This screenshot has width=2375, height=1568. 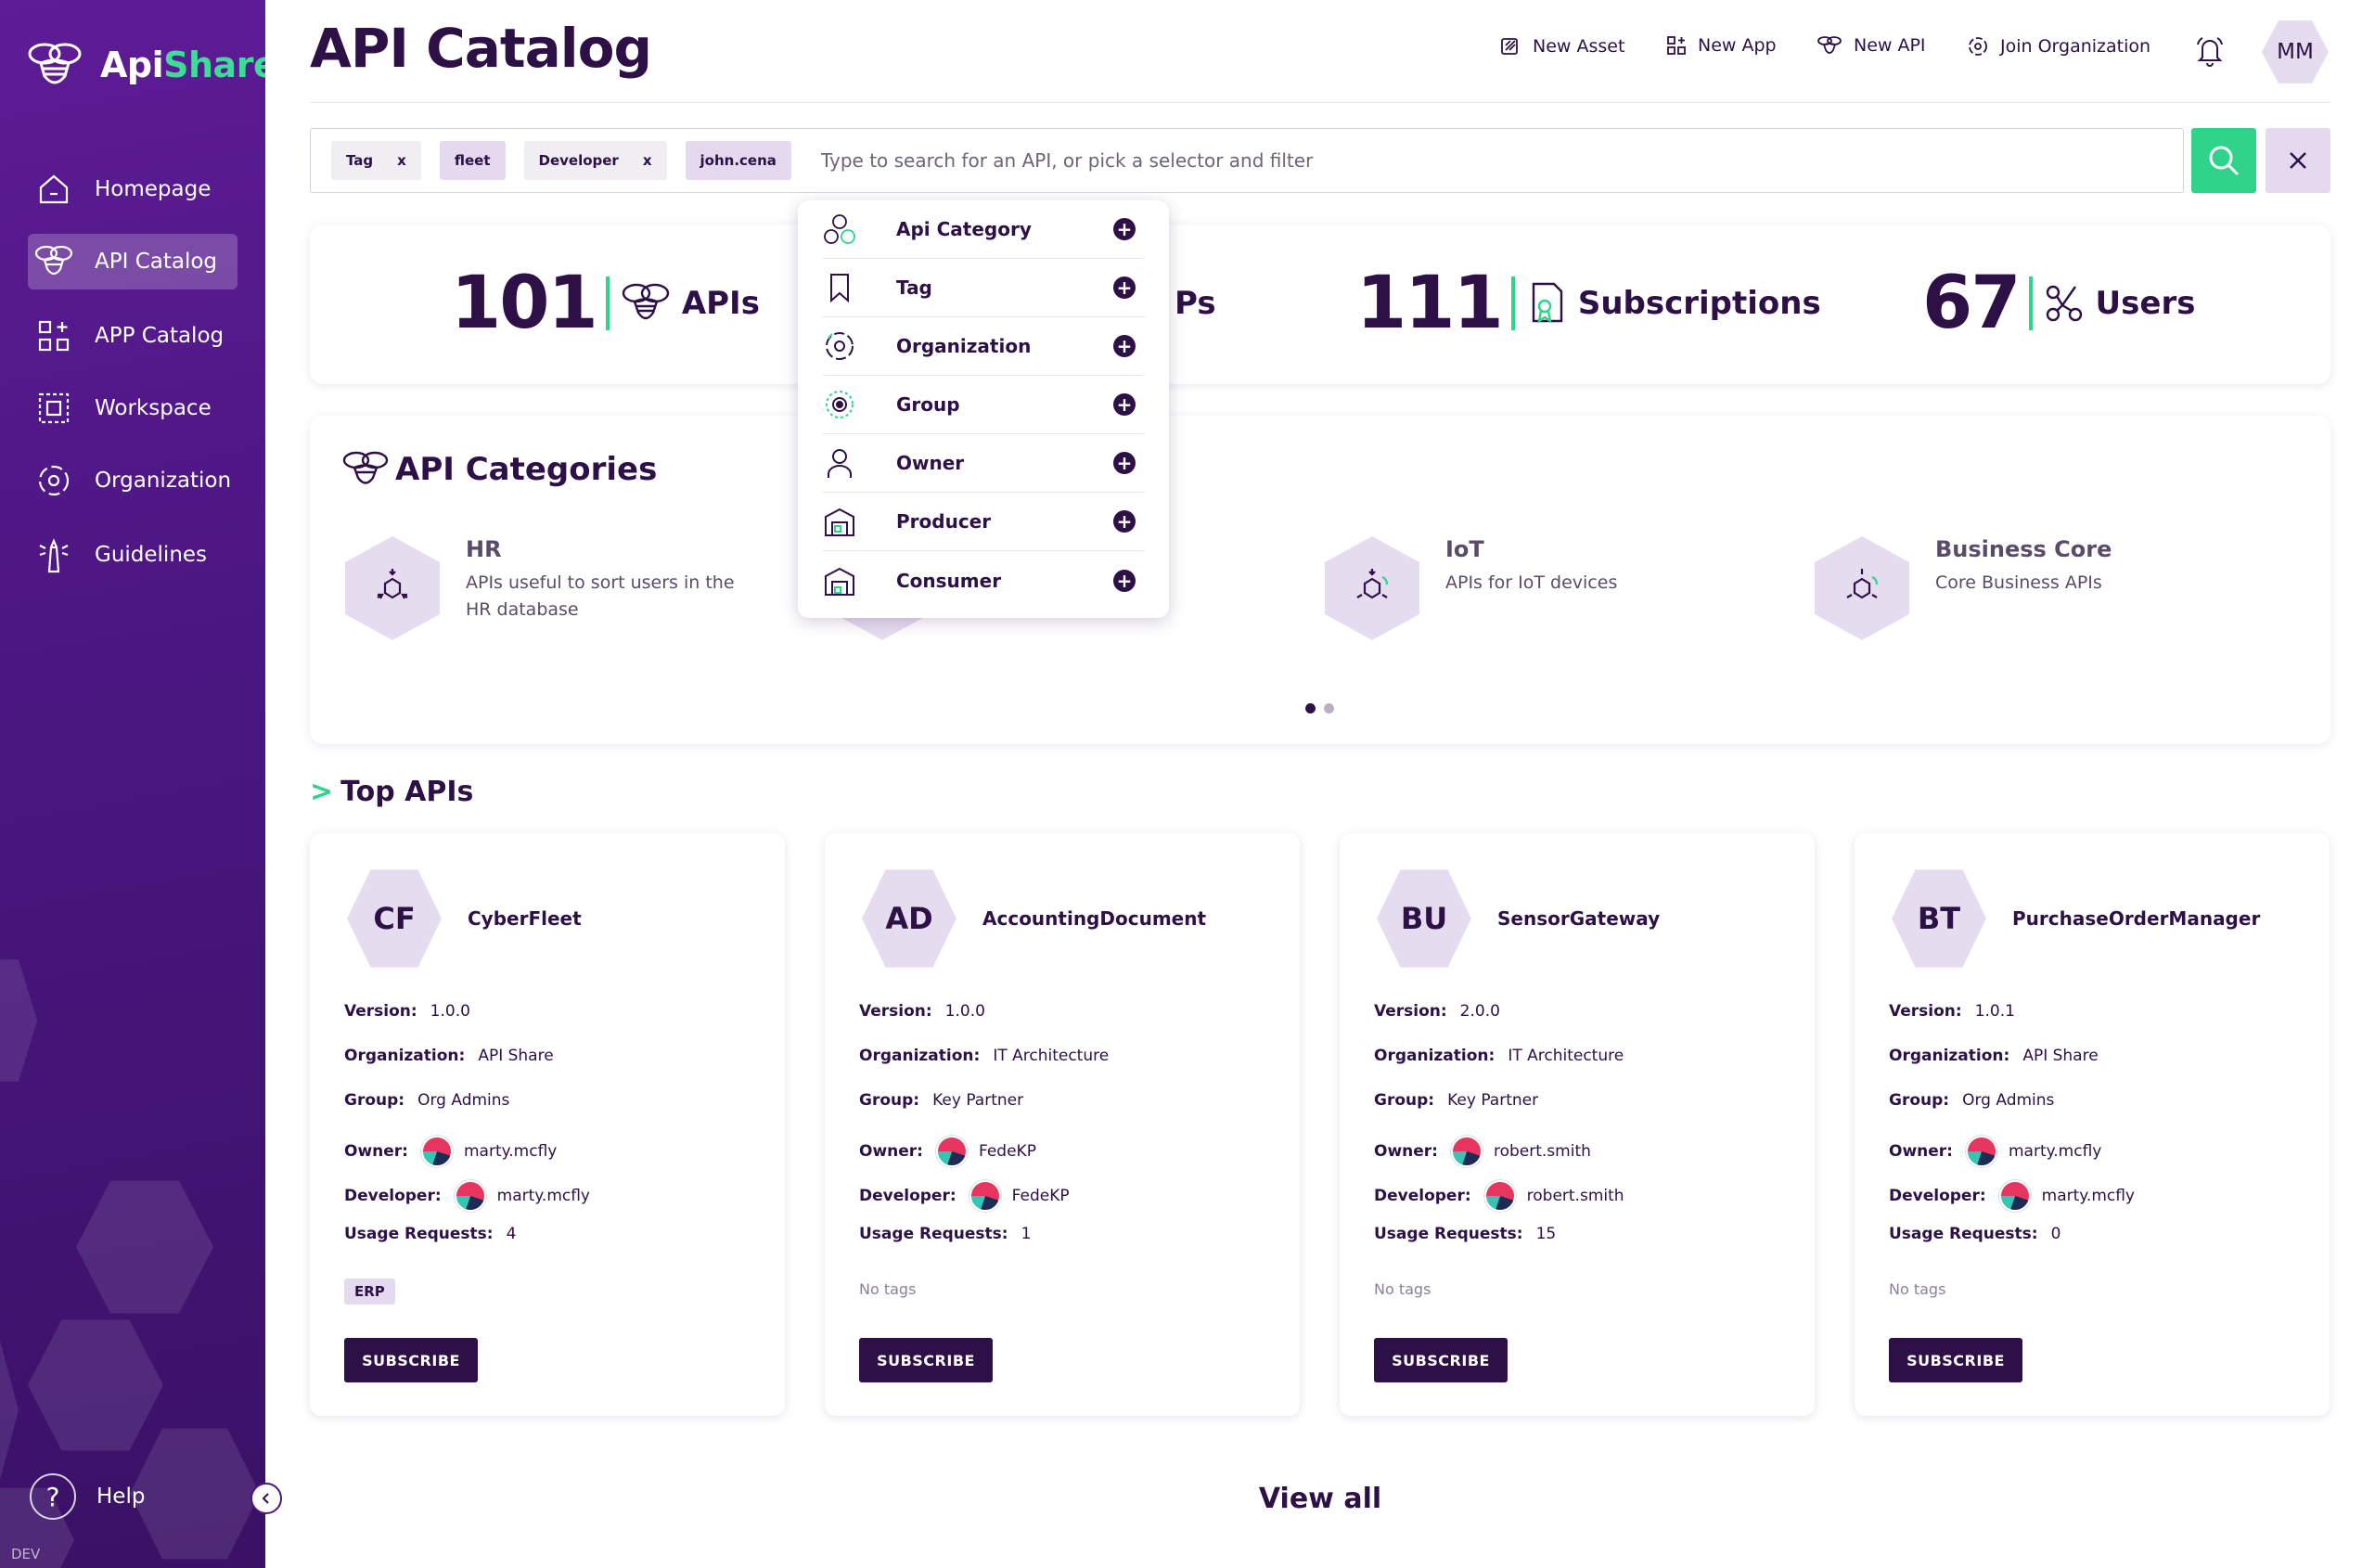 I want to click on category-title: IoT, so click(x=1464, y=549).